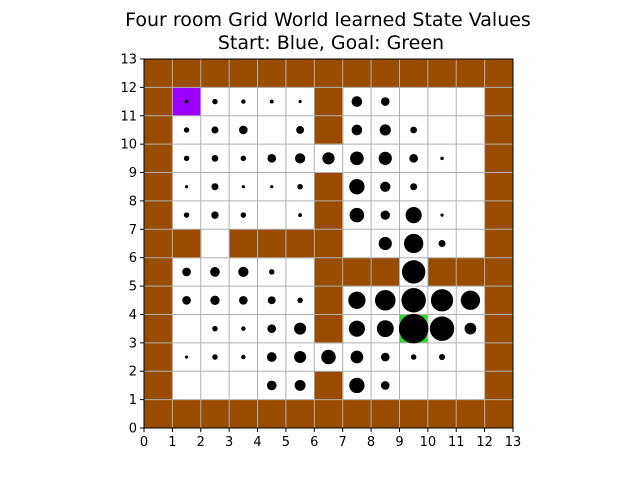  Describe the element at coordinates (144, 442) in the screenshot. I see `x-tick-label: 0` at that location.